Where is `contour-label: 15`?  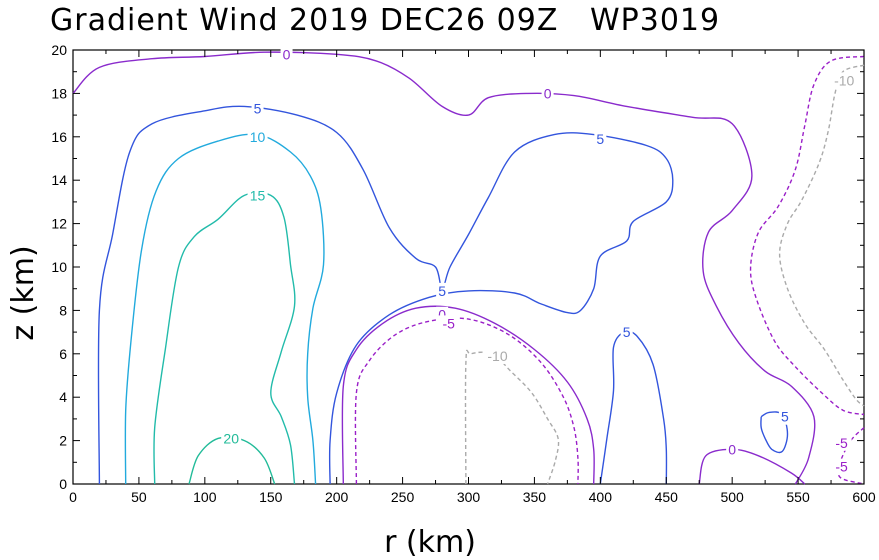
contour-label: 15 is located at coordinates (258, 195).